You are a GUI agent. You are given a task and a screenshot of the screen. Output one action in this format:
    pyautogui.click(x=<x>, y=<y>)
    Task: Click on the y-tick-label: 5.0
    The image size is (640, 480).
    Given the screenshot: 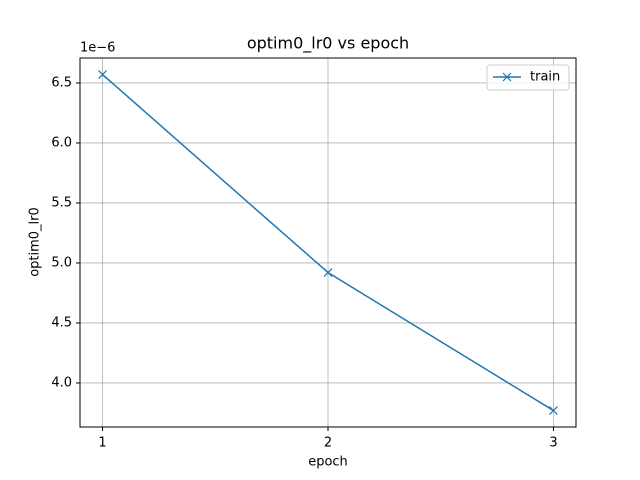 What is the action you would take?
    pyautogui.click(x=61, y=262)
    